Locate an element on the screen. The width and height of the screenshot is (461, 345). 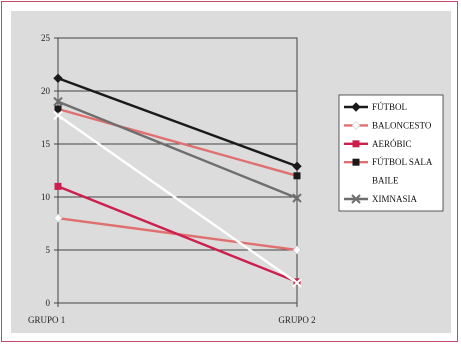
y-tick-label: 20 is located at coordinates (46, 91).